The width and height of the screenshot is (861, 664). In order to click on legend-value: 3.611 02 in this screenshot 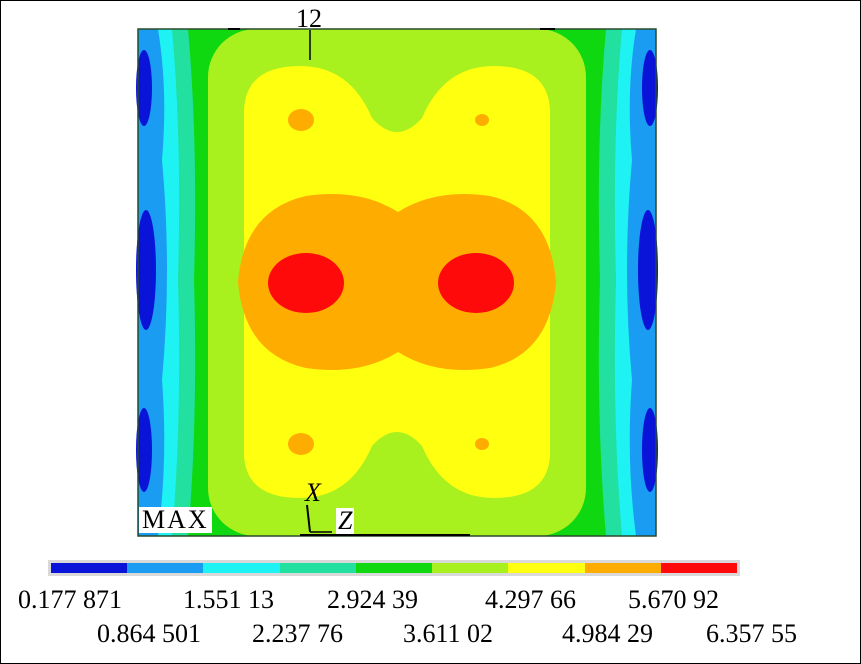, I will do `click(448, 633)`.